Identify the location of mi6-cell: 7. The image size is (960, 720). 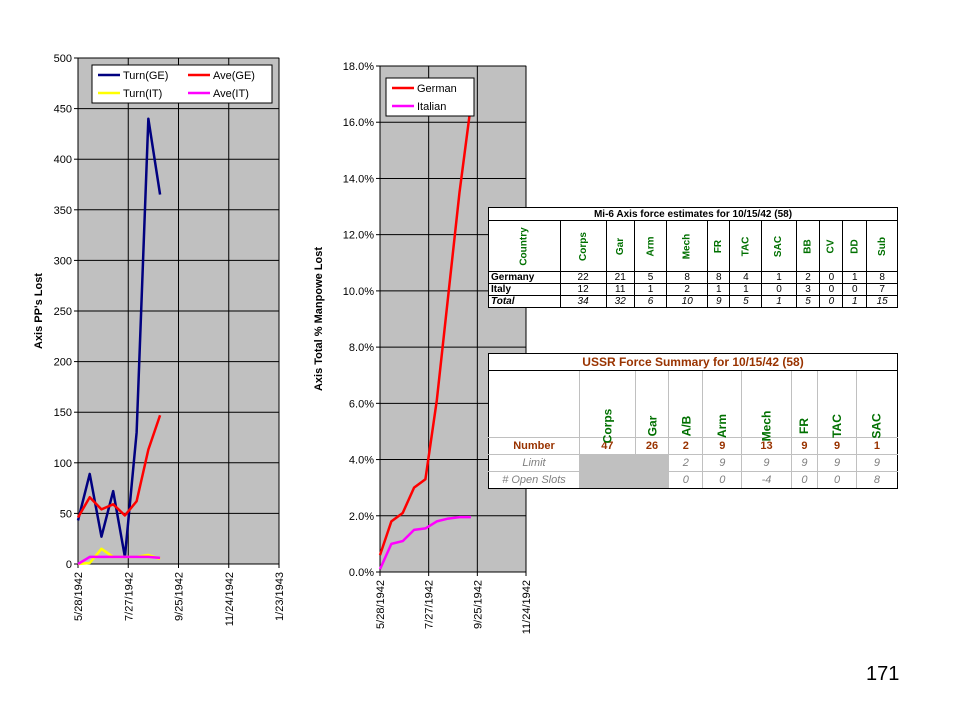
(882, 289).